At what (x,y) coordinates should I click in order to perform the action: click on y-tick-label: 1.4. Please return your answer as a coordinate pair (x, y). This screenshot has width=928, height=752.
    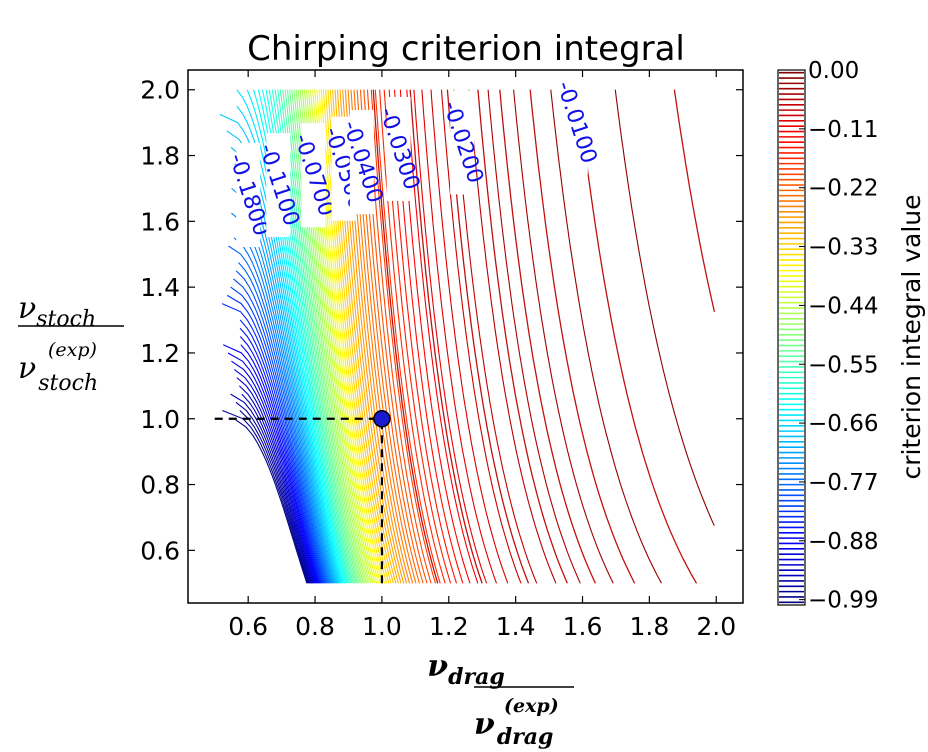
    Looking at the image, I should click on (160, 287).